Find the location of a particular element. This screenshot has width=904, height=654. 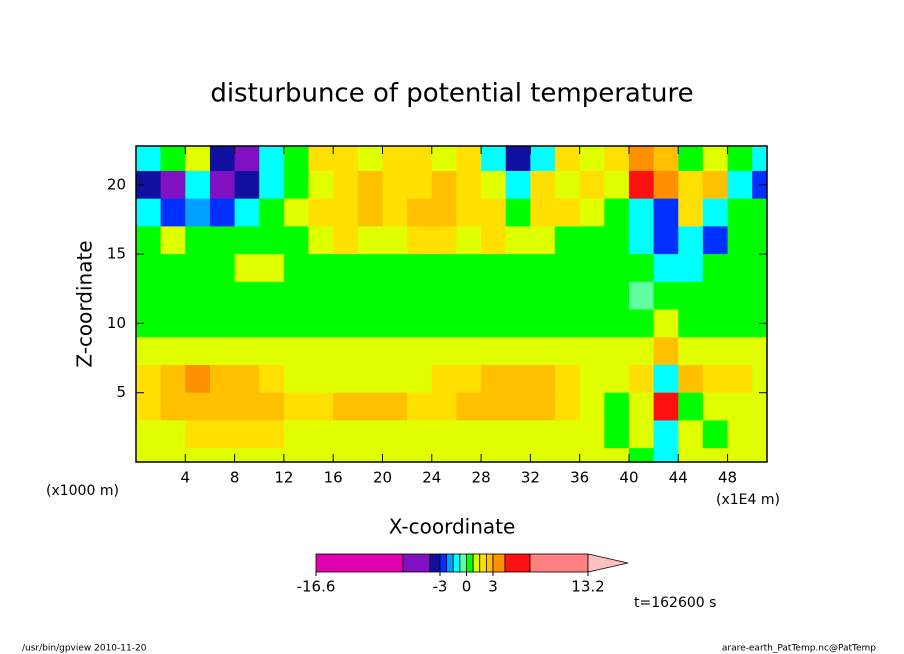

x-tick-label: 24 is located at coordinates (431, 478).